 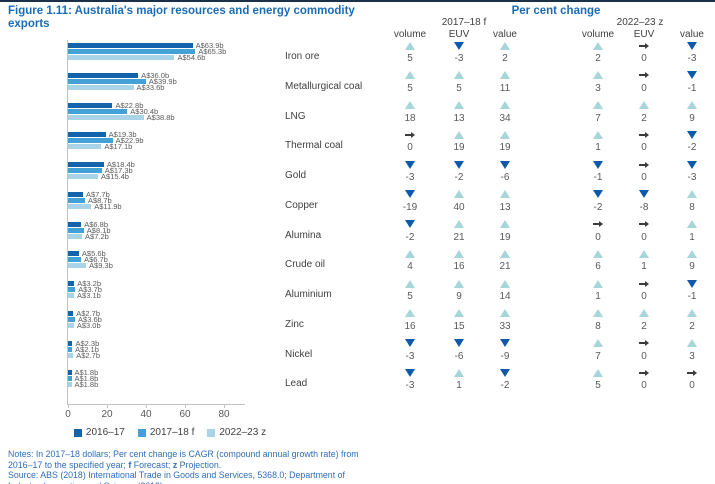 What do you see at coordinates (88, 313) in the screenshot?
I see `bar-value-label: A$2.7b` at bounding box center [88, 313].